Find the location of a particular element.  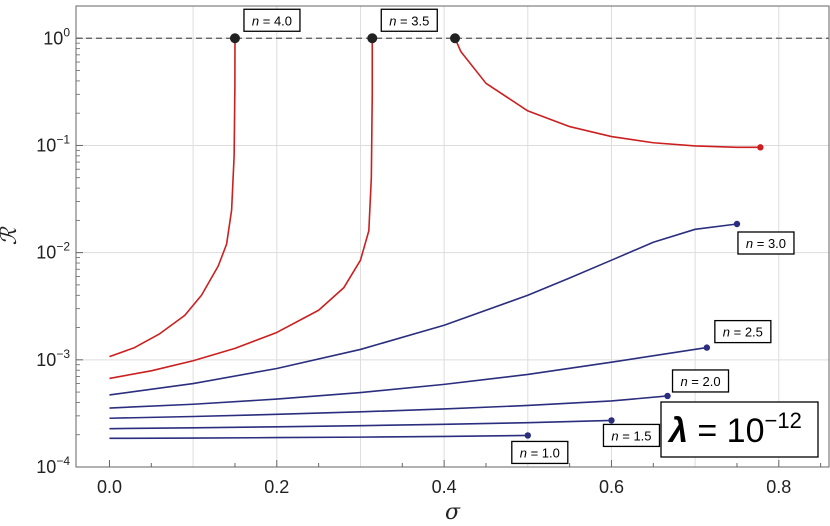

curve-label-1: n = 1.0 is located at coordinates (540, 452).